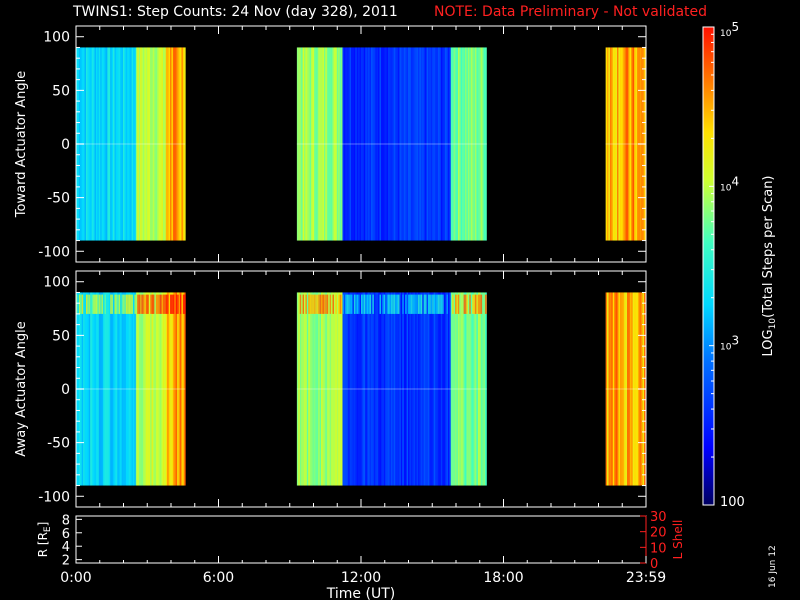  What do you see at coordinates (646, 578) in the screenshot?
I see `x-tick-label: 23:59` at bounding box center [646, 578].